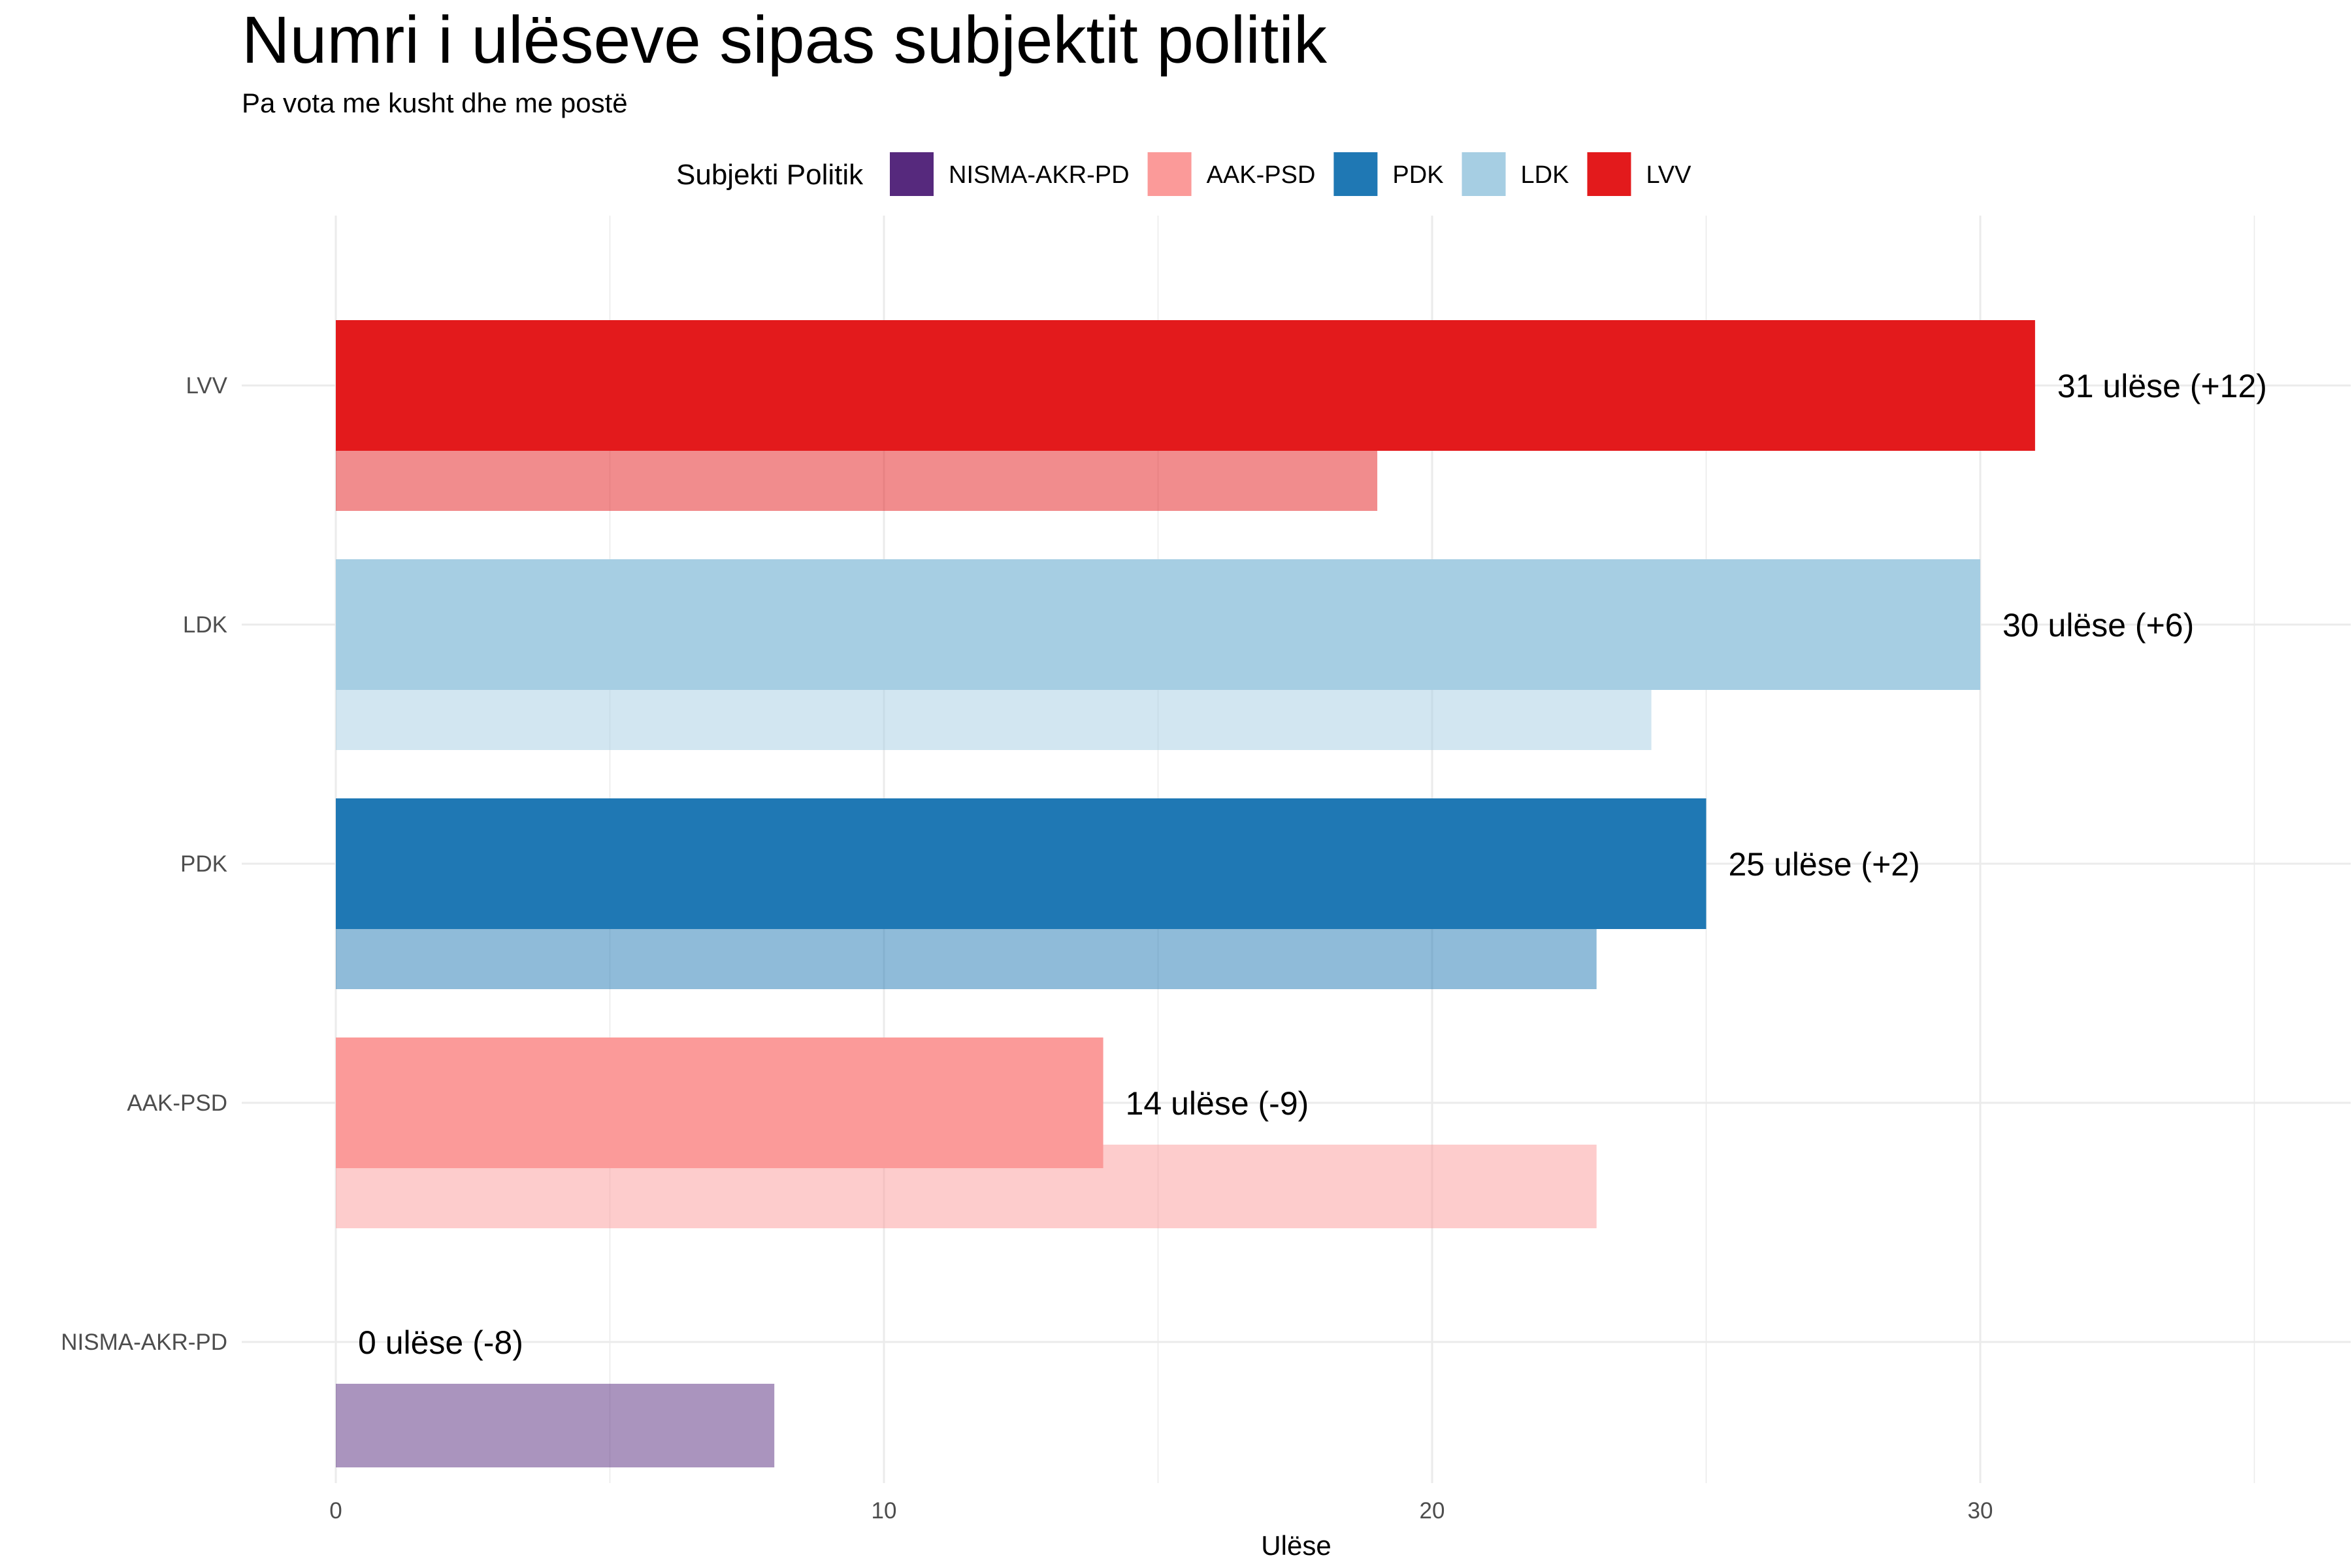  I want to click on y-tick-label: LDK, so click(205, 625).